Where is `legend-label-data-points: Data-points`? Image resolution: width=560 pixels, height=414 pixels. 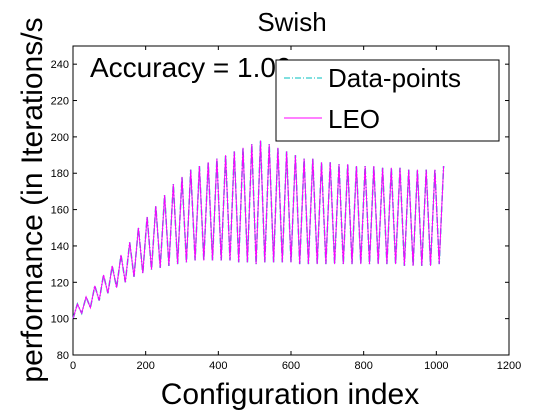
legend-label-data-points: Data-points is located at coordinates (394, 78).